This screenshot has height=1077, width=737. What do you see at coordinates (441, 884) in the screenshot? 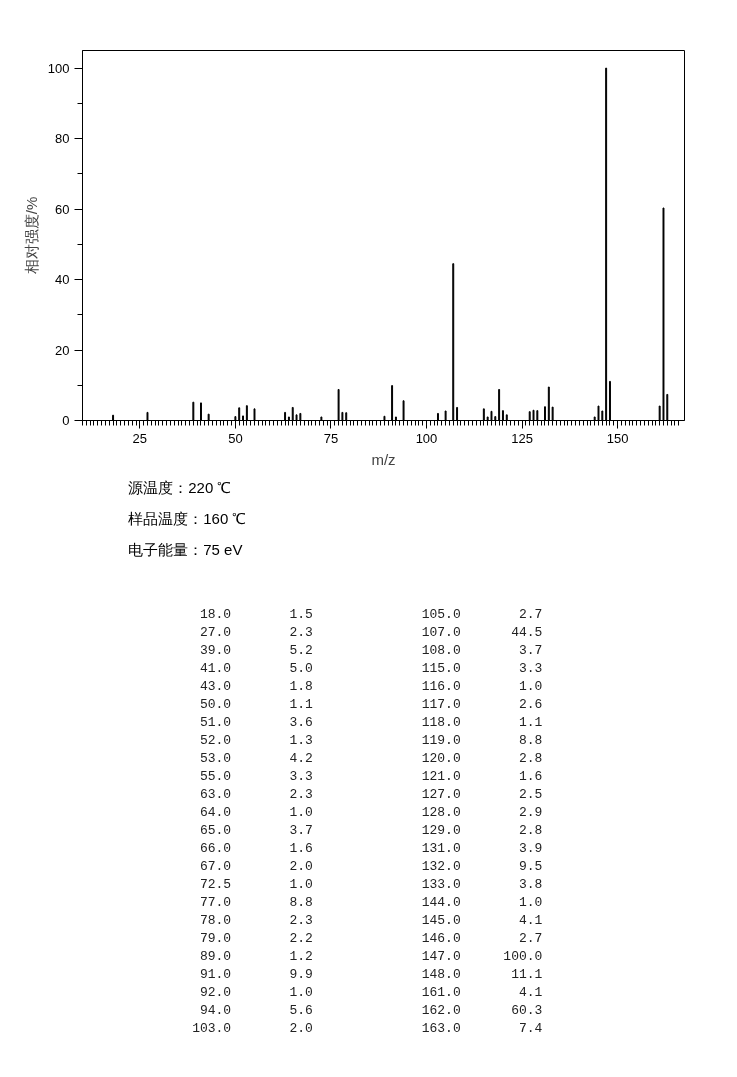
I see `category-label: 133.0` at bounding box center [441, 884].